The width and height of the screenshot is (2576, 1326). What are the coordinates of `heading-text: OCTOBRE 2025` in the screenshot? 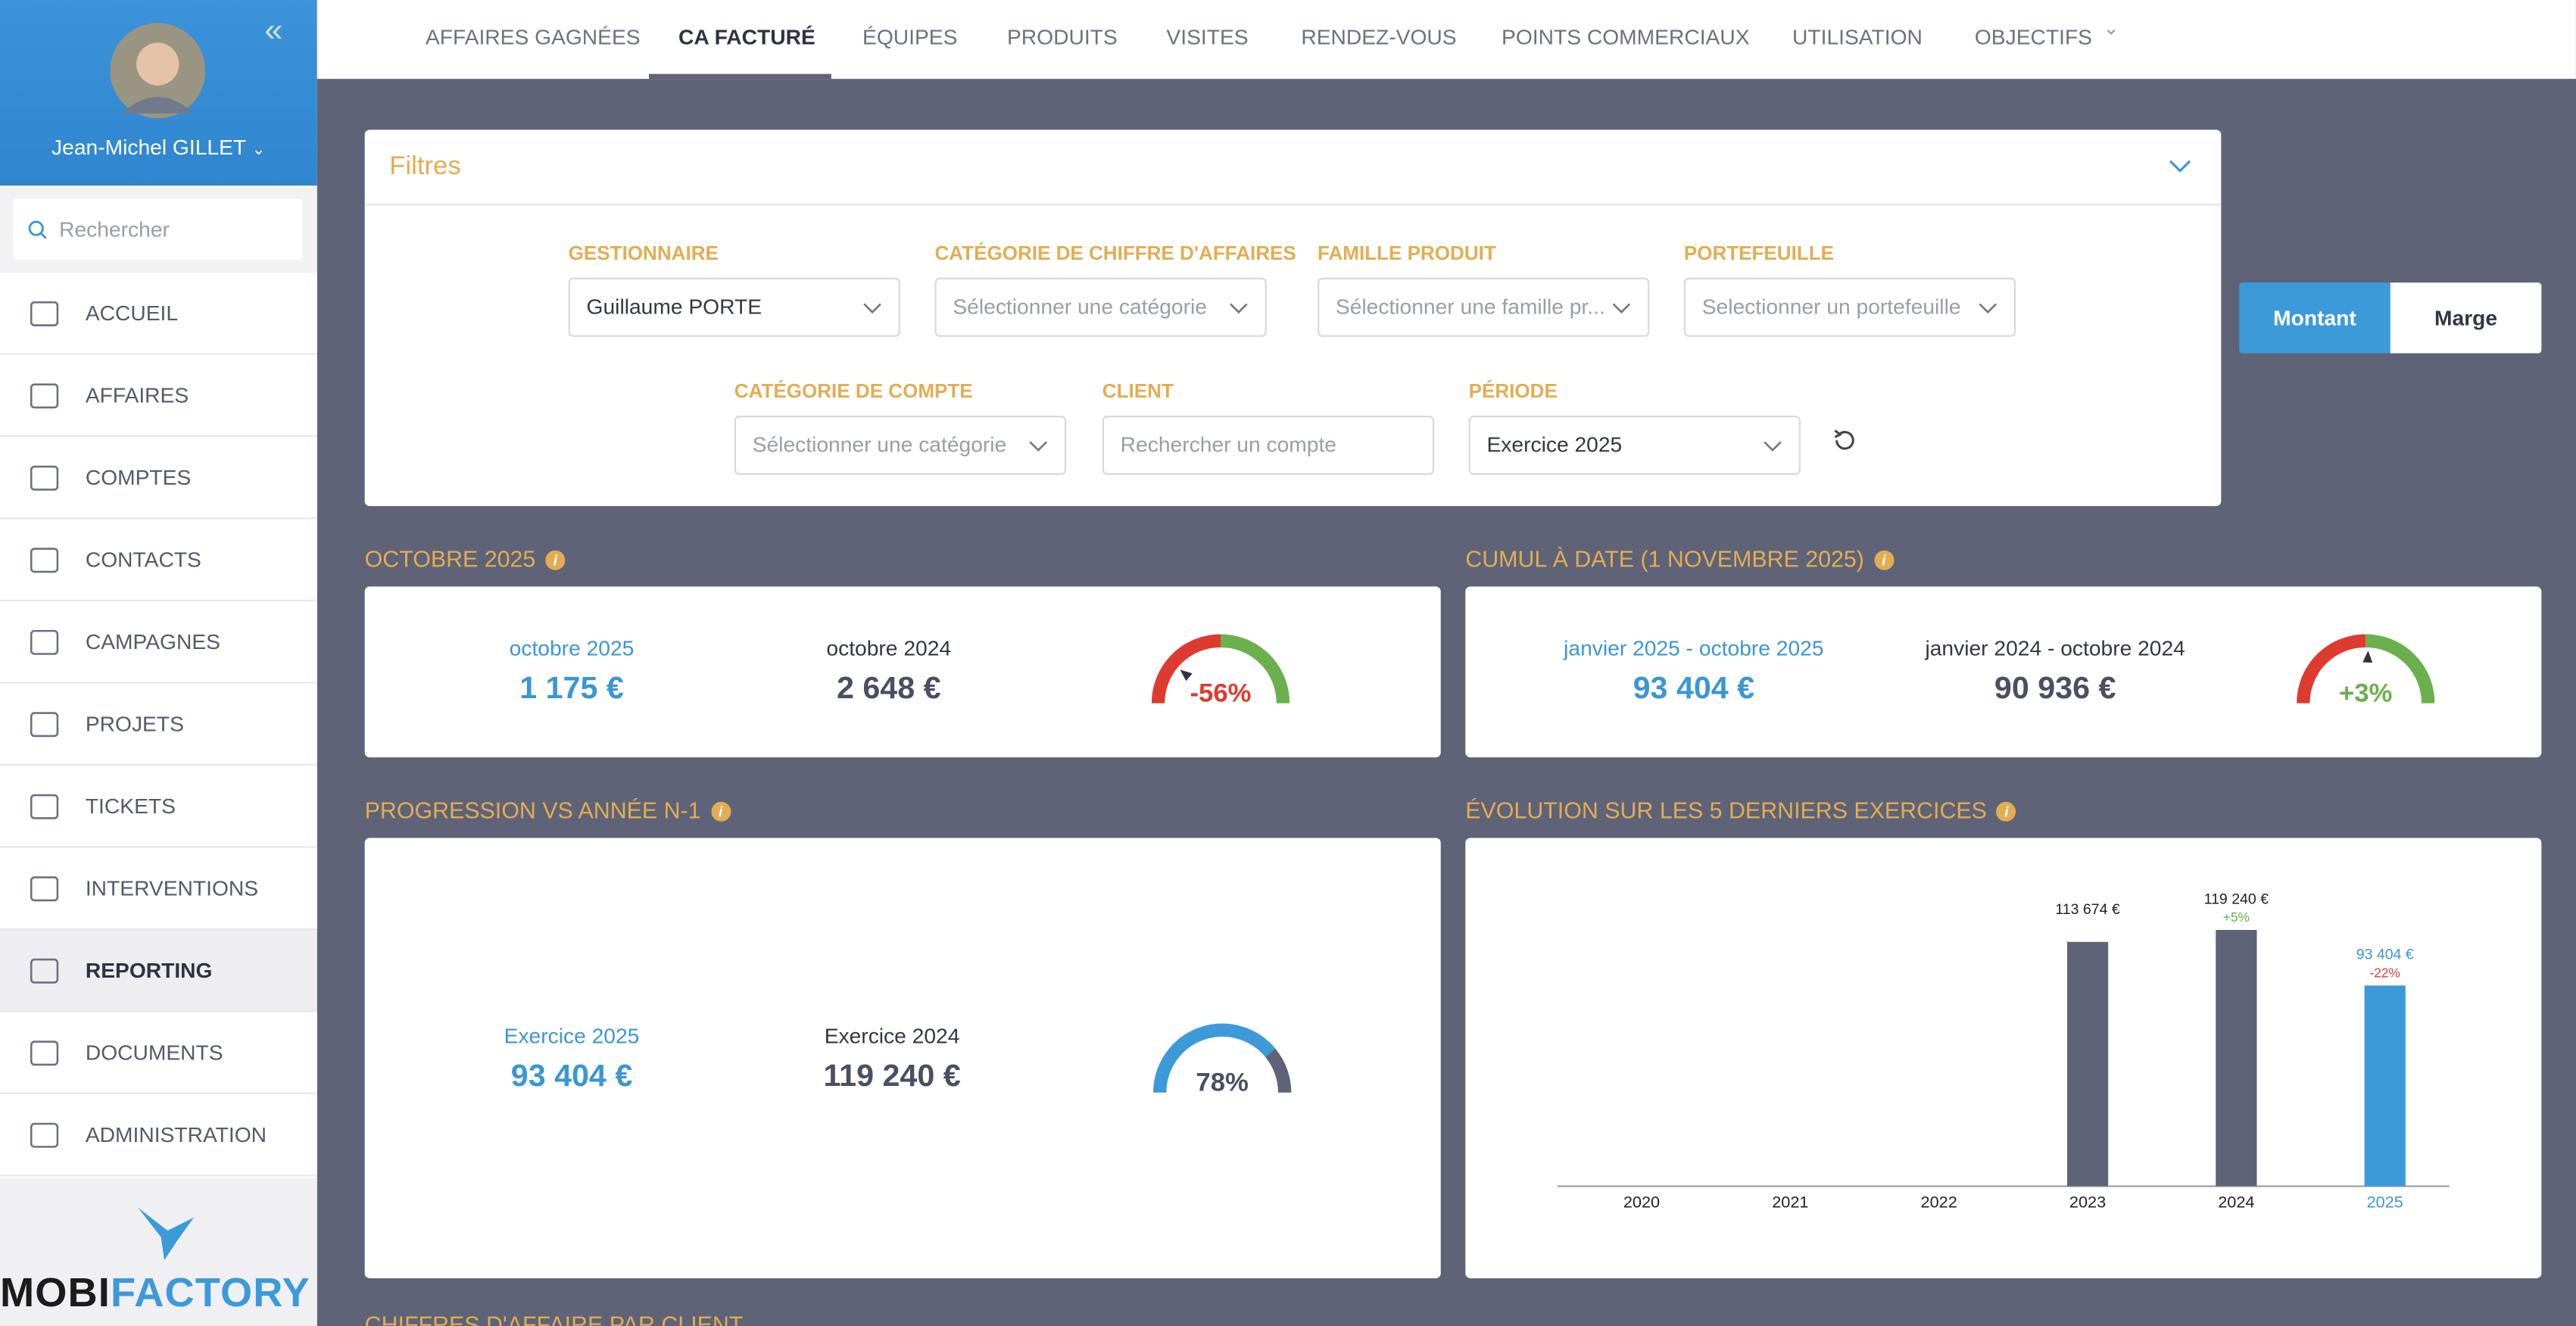 It's located at (450, 559).